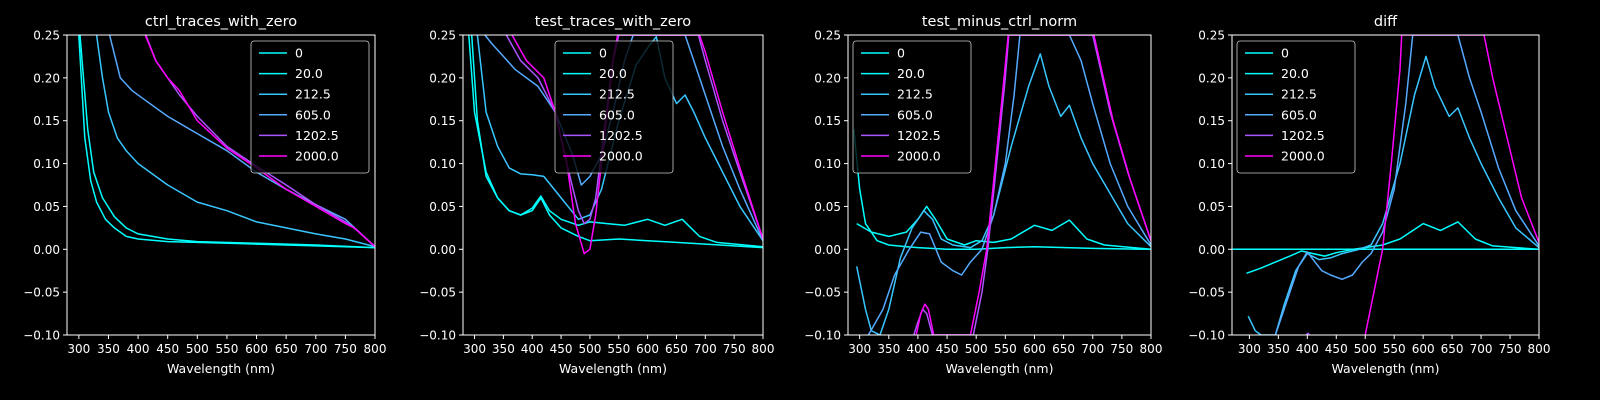  What do you see at coordinates (1336, 349) in the screenshot?
I see `x-tick-label: 450` at bounding box center [1336, 349].